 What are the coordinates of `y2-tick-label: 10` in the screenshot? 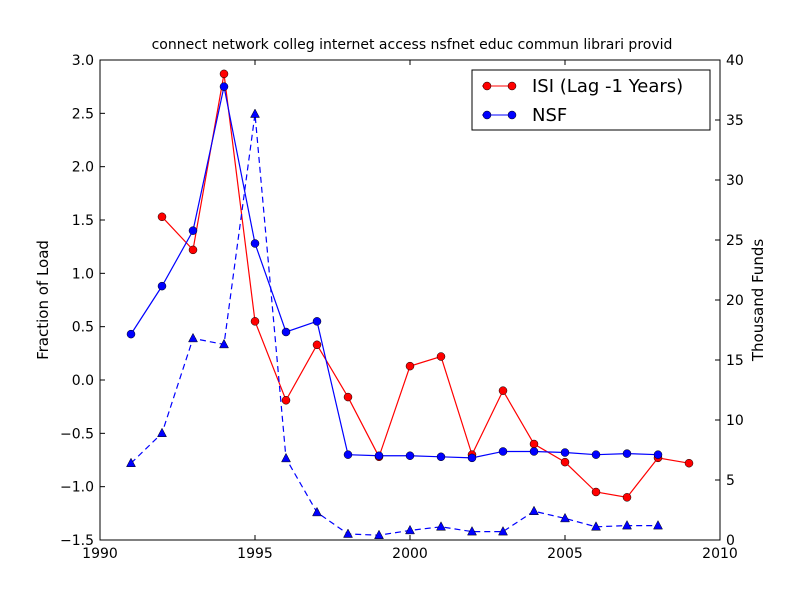 It's located at (735, 421).